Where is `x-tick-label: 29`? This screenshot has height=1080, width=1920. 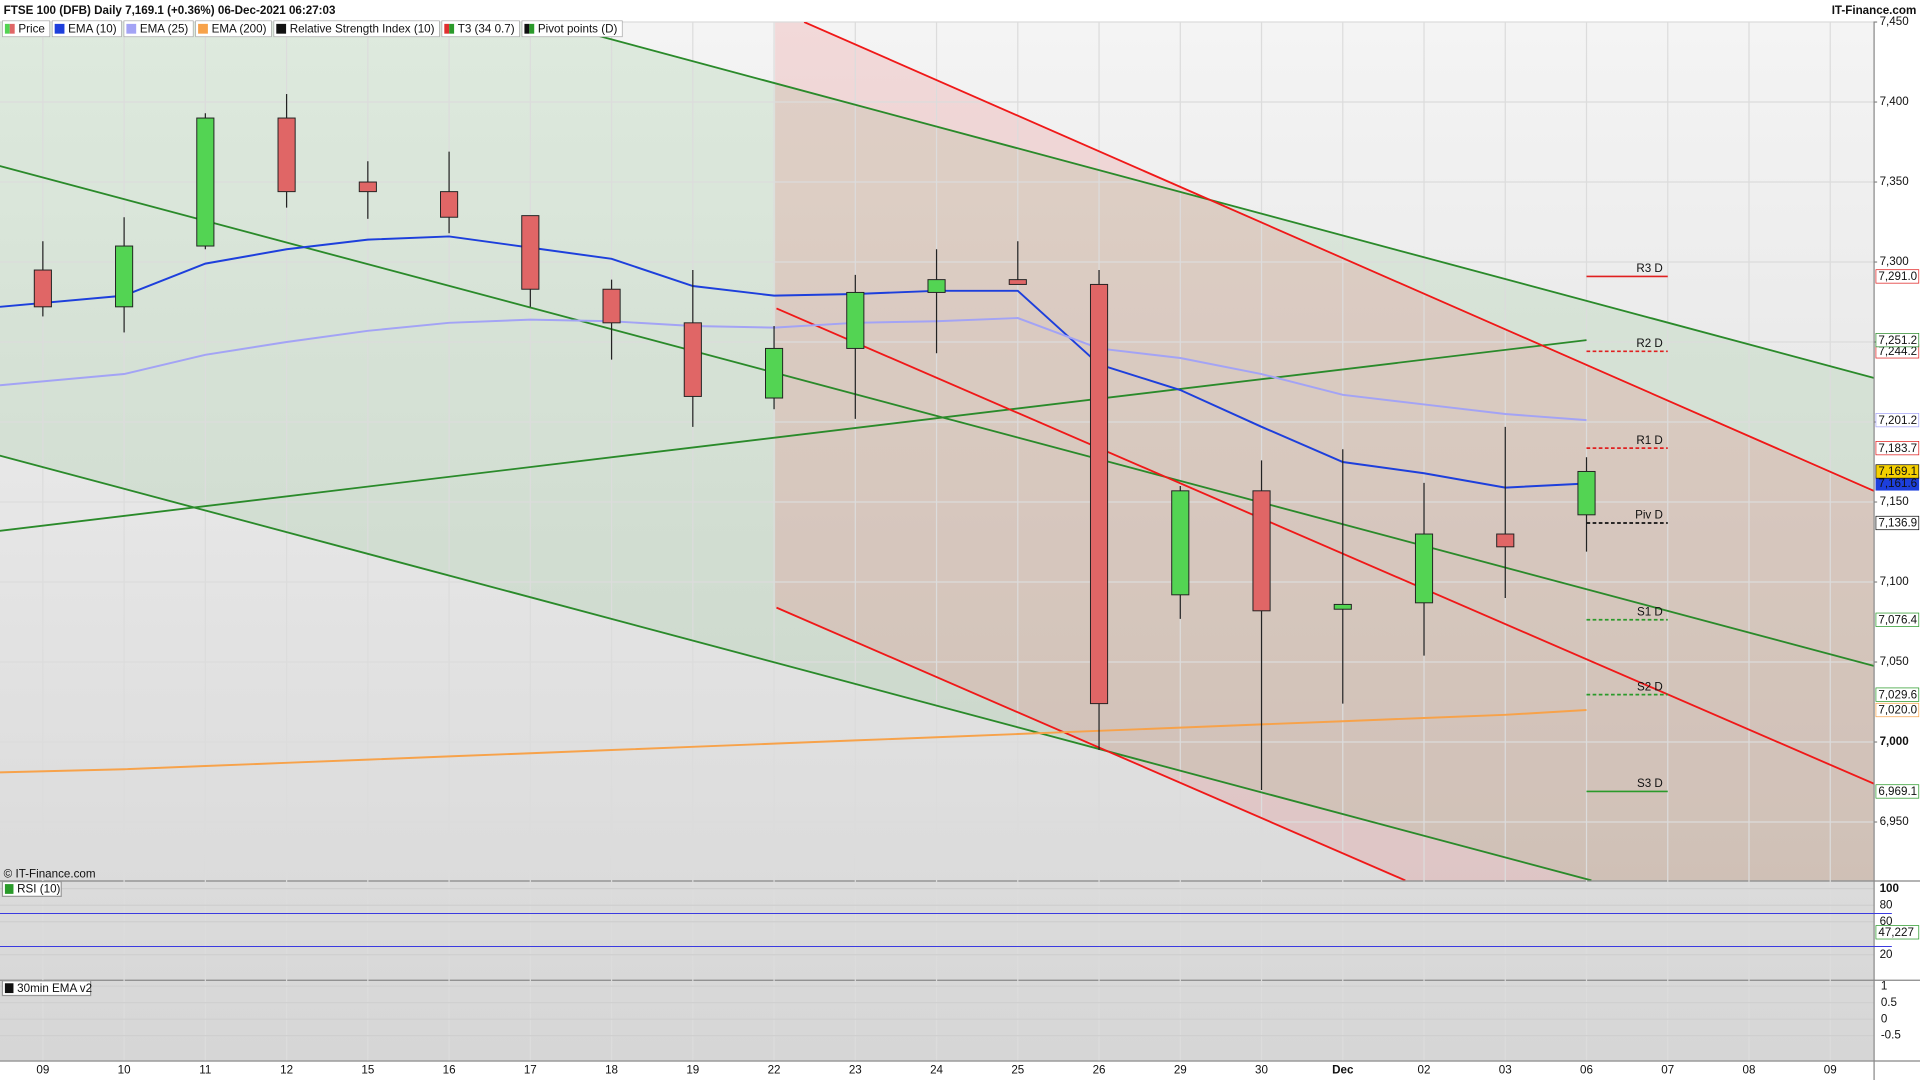 x-tick-label: 29 is located at coordinates (1180, 1069).